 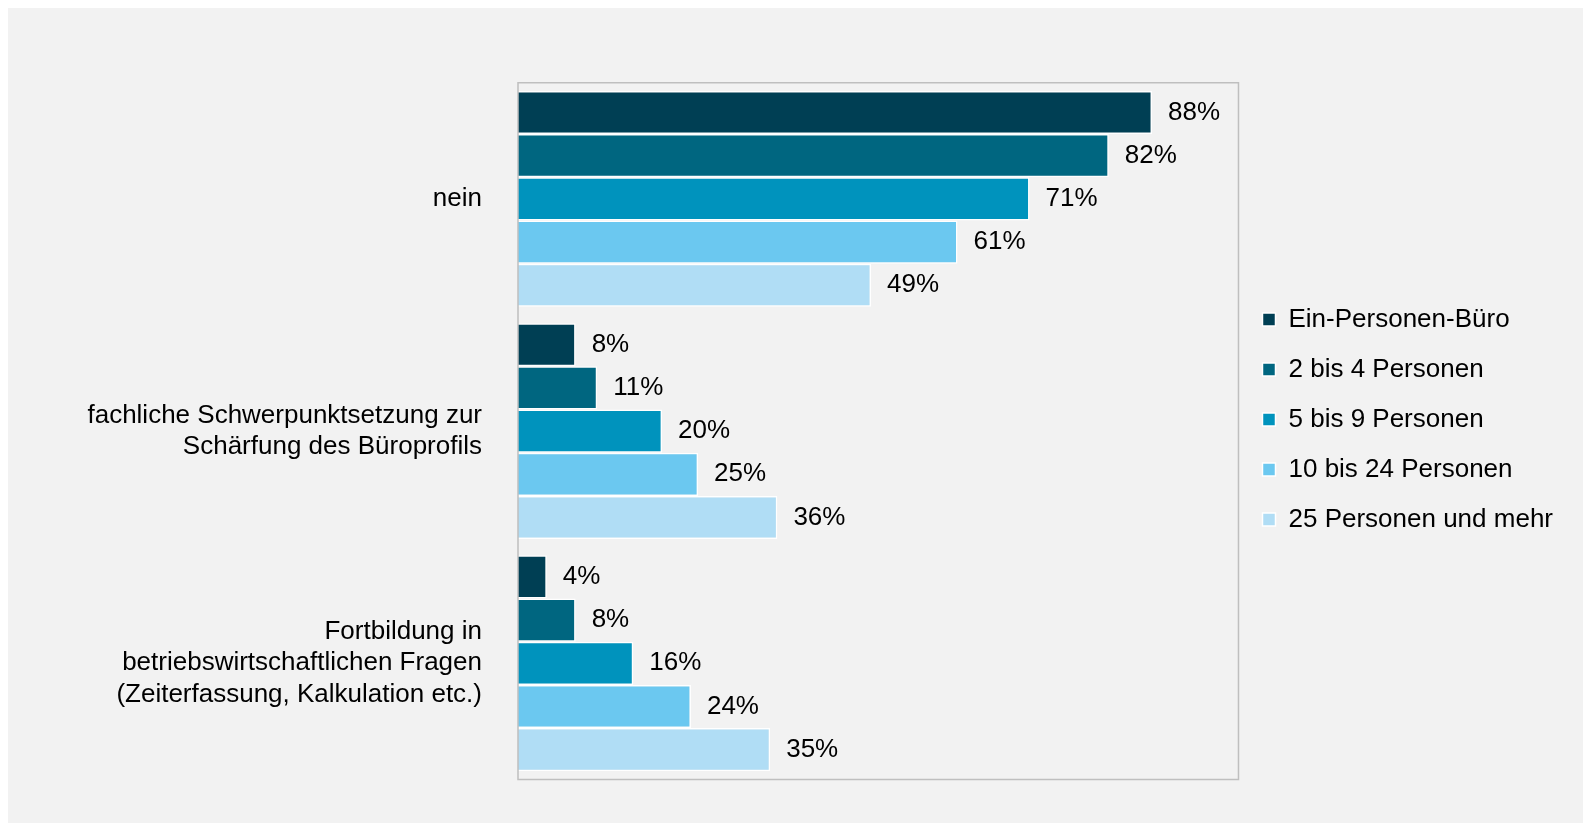 What do you see at coordinates (999, 240) in the screenshot?
I see `data-label: 61%` at bounding box center [999, 240].